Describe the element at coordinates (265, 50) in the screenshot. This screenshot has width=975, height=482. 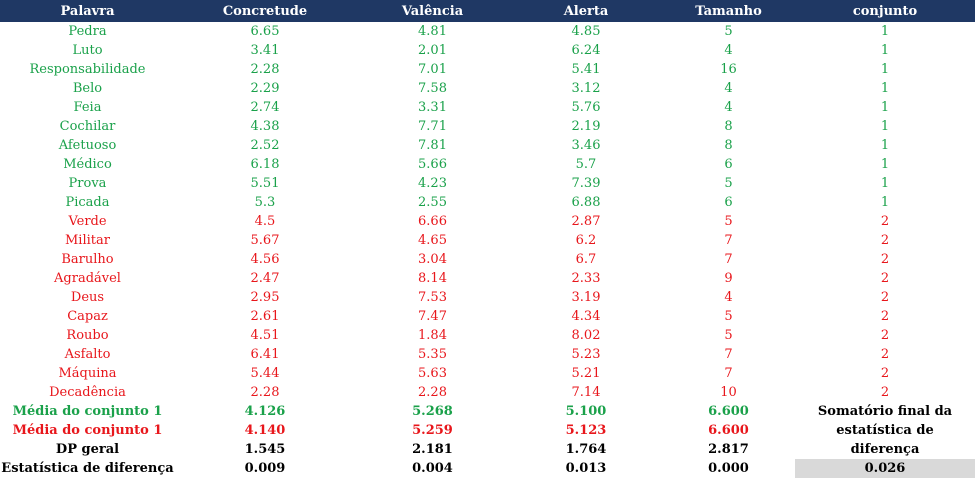
I see `concretude-cell: 3.41` at that location.